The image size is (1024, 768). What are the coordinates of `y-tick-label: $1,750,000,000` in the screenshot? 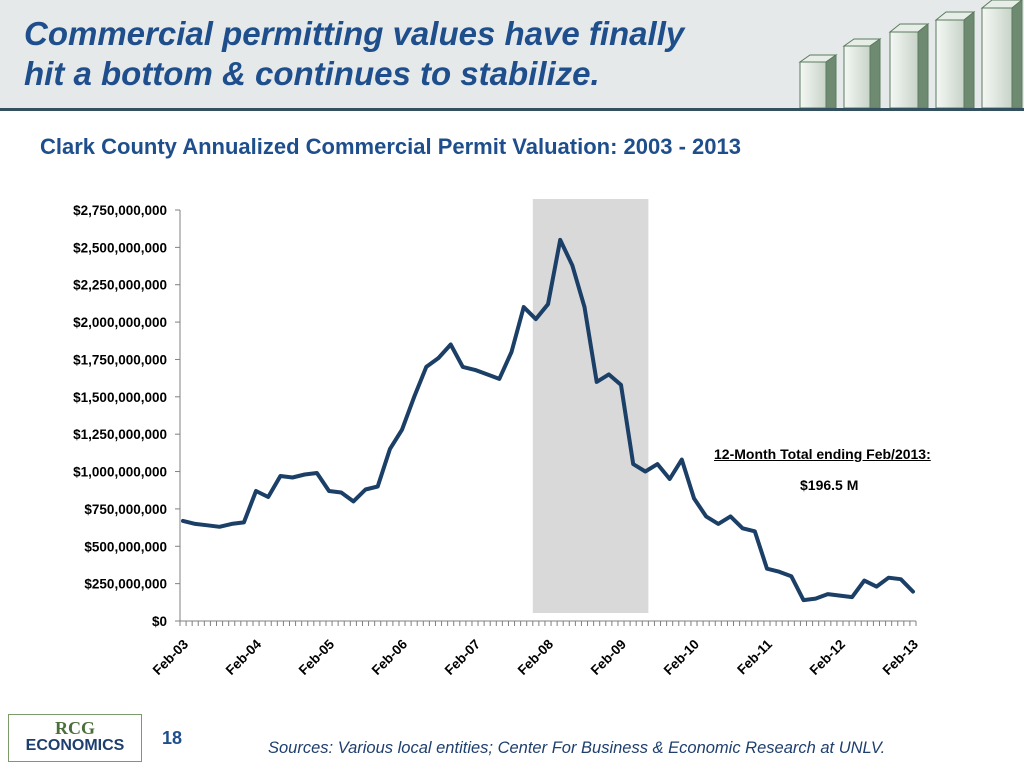 It's located at (120, 359).